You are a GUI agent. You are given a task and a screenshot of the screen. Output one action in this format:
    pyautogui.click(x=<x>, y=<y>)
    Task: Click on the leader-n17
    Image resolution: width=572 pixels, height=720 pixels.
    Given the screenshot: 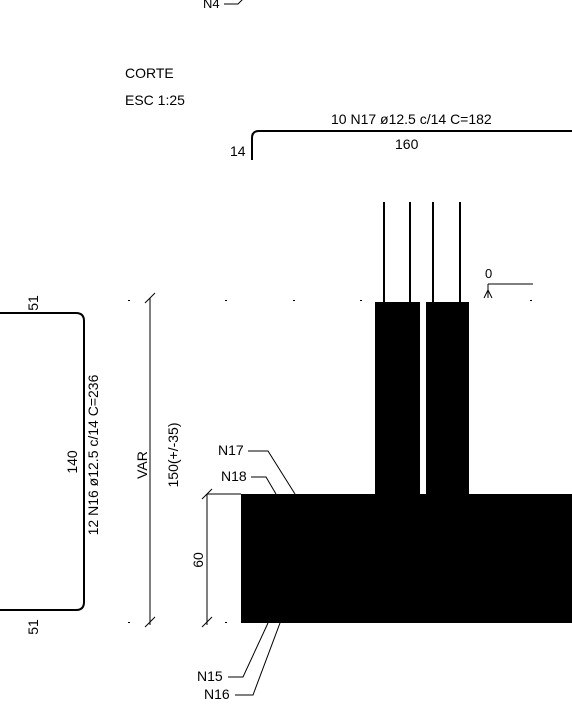 What is the action you would take?
    pyautogui.click(x=272, y=472)
    